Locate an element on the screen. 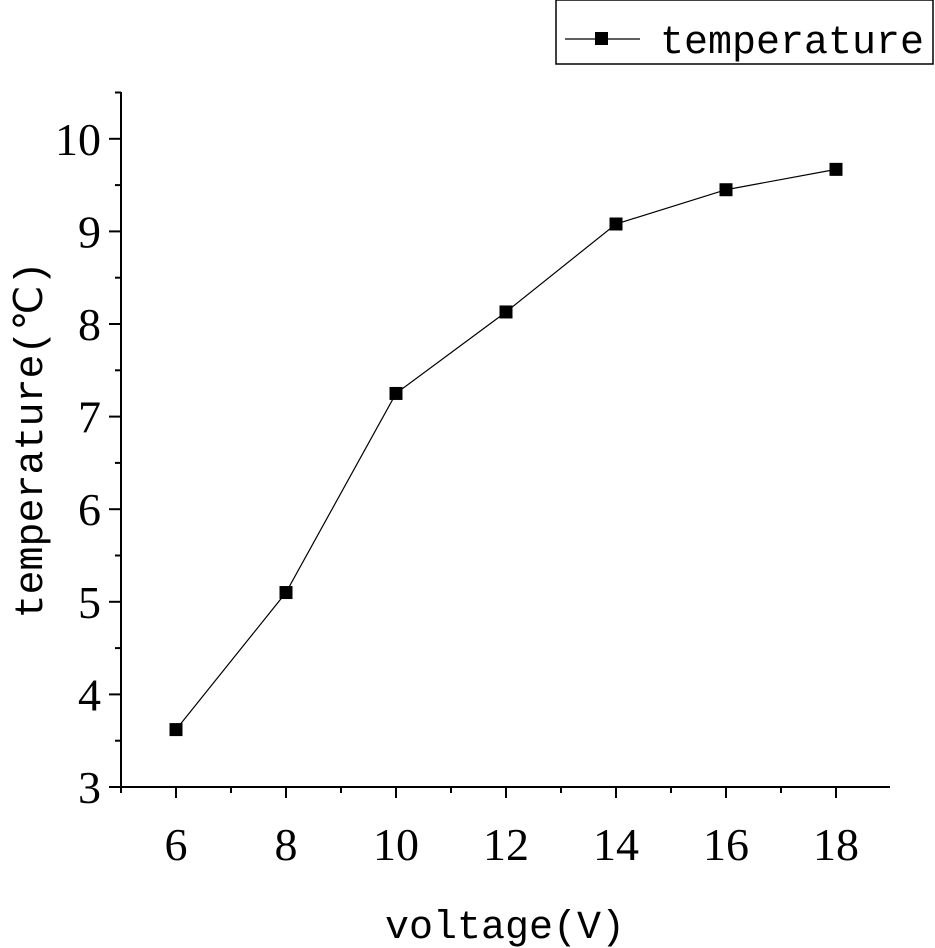 The image size is (935, 948). x-tick-label: 6 is located at coordinates (176, 844).